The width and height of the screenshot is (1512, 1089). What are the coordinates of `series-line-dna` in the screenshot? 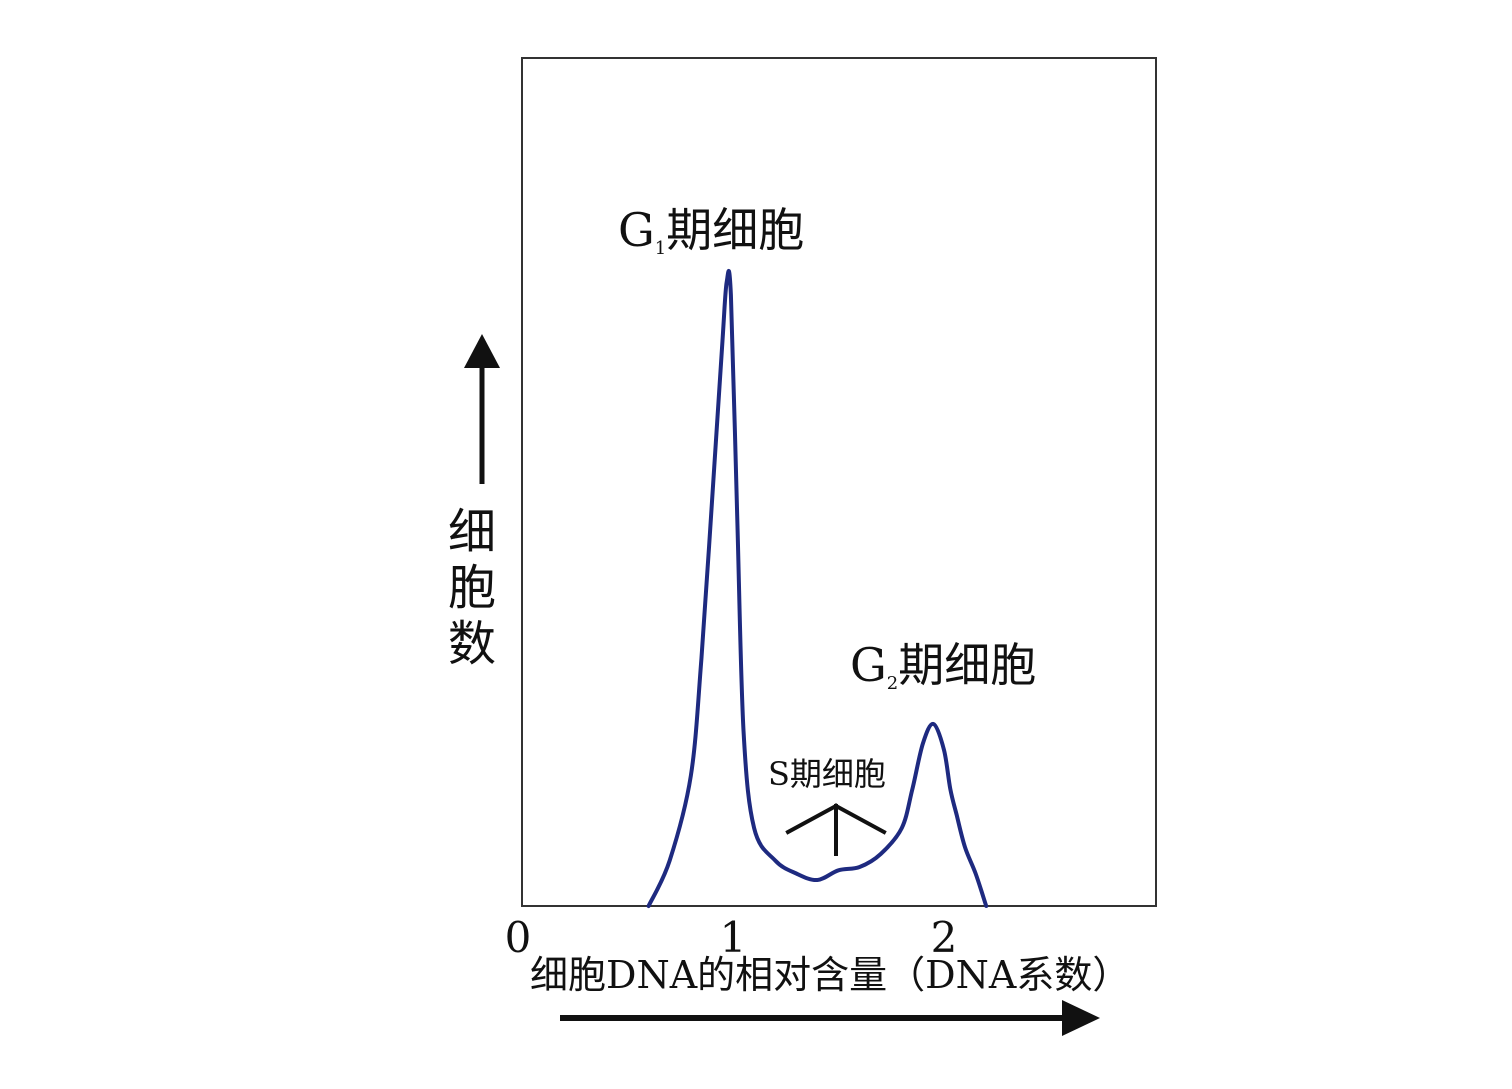 It's located at (817, 588).